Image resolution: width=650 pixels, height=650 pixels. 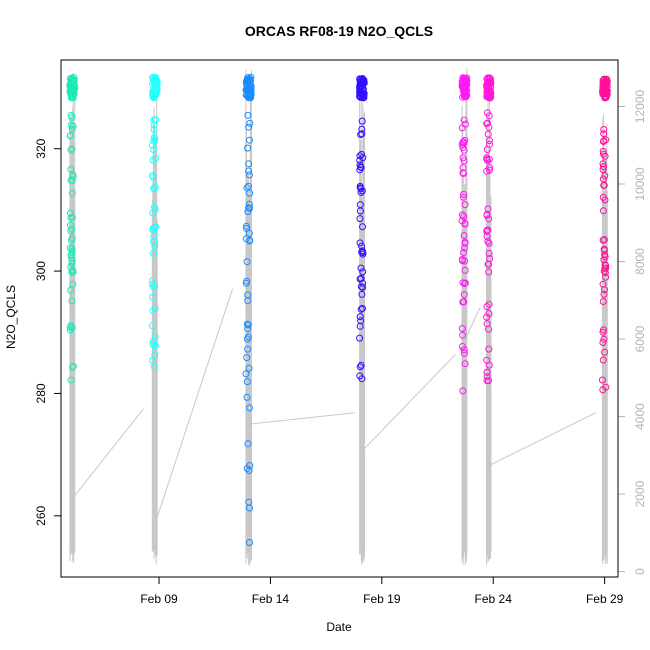 I want to click on x-axis-label: Date, so click(x=339, y=627).